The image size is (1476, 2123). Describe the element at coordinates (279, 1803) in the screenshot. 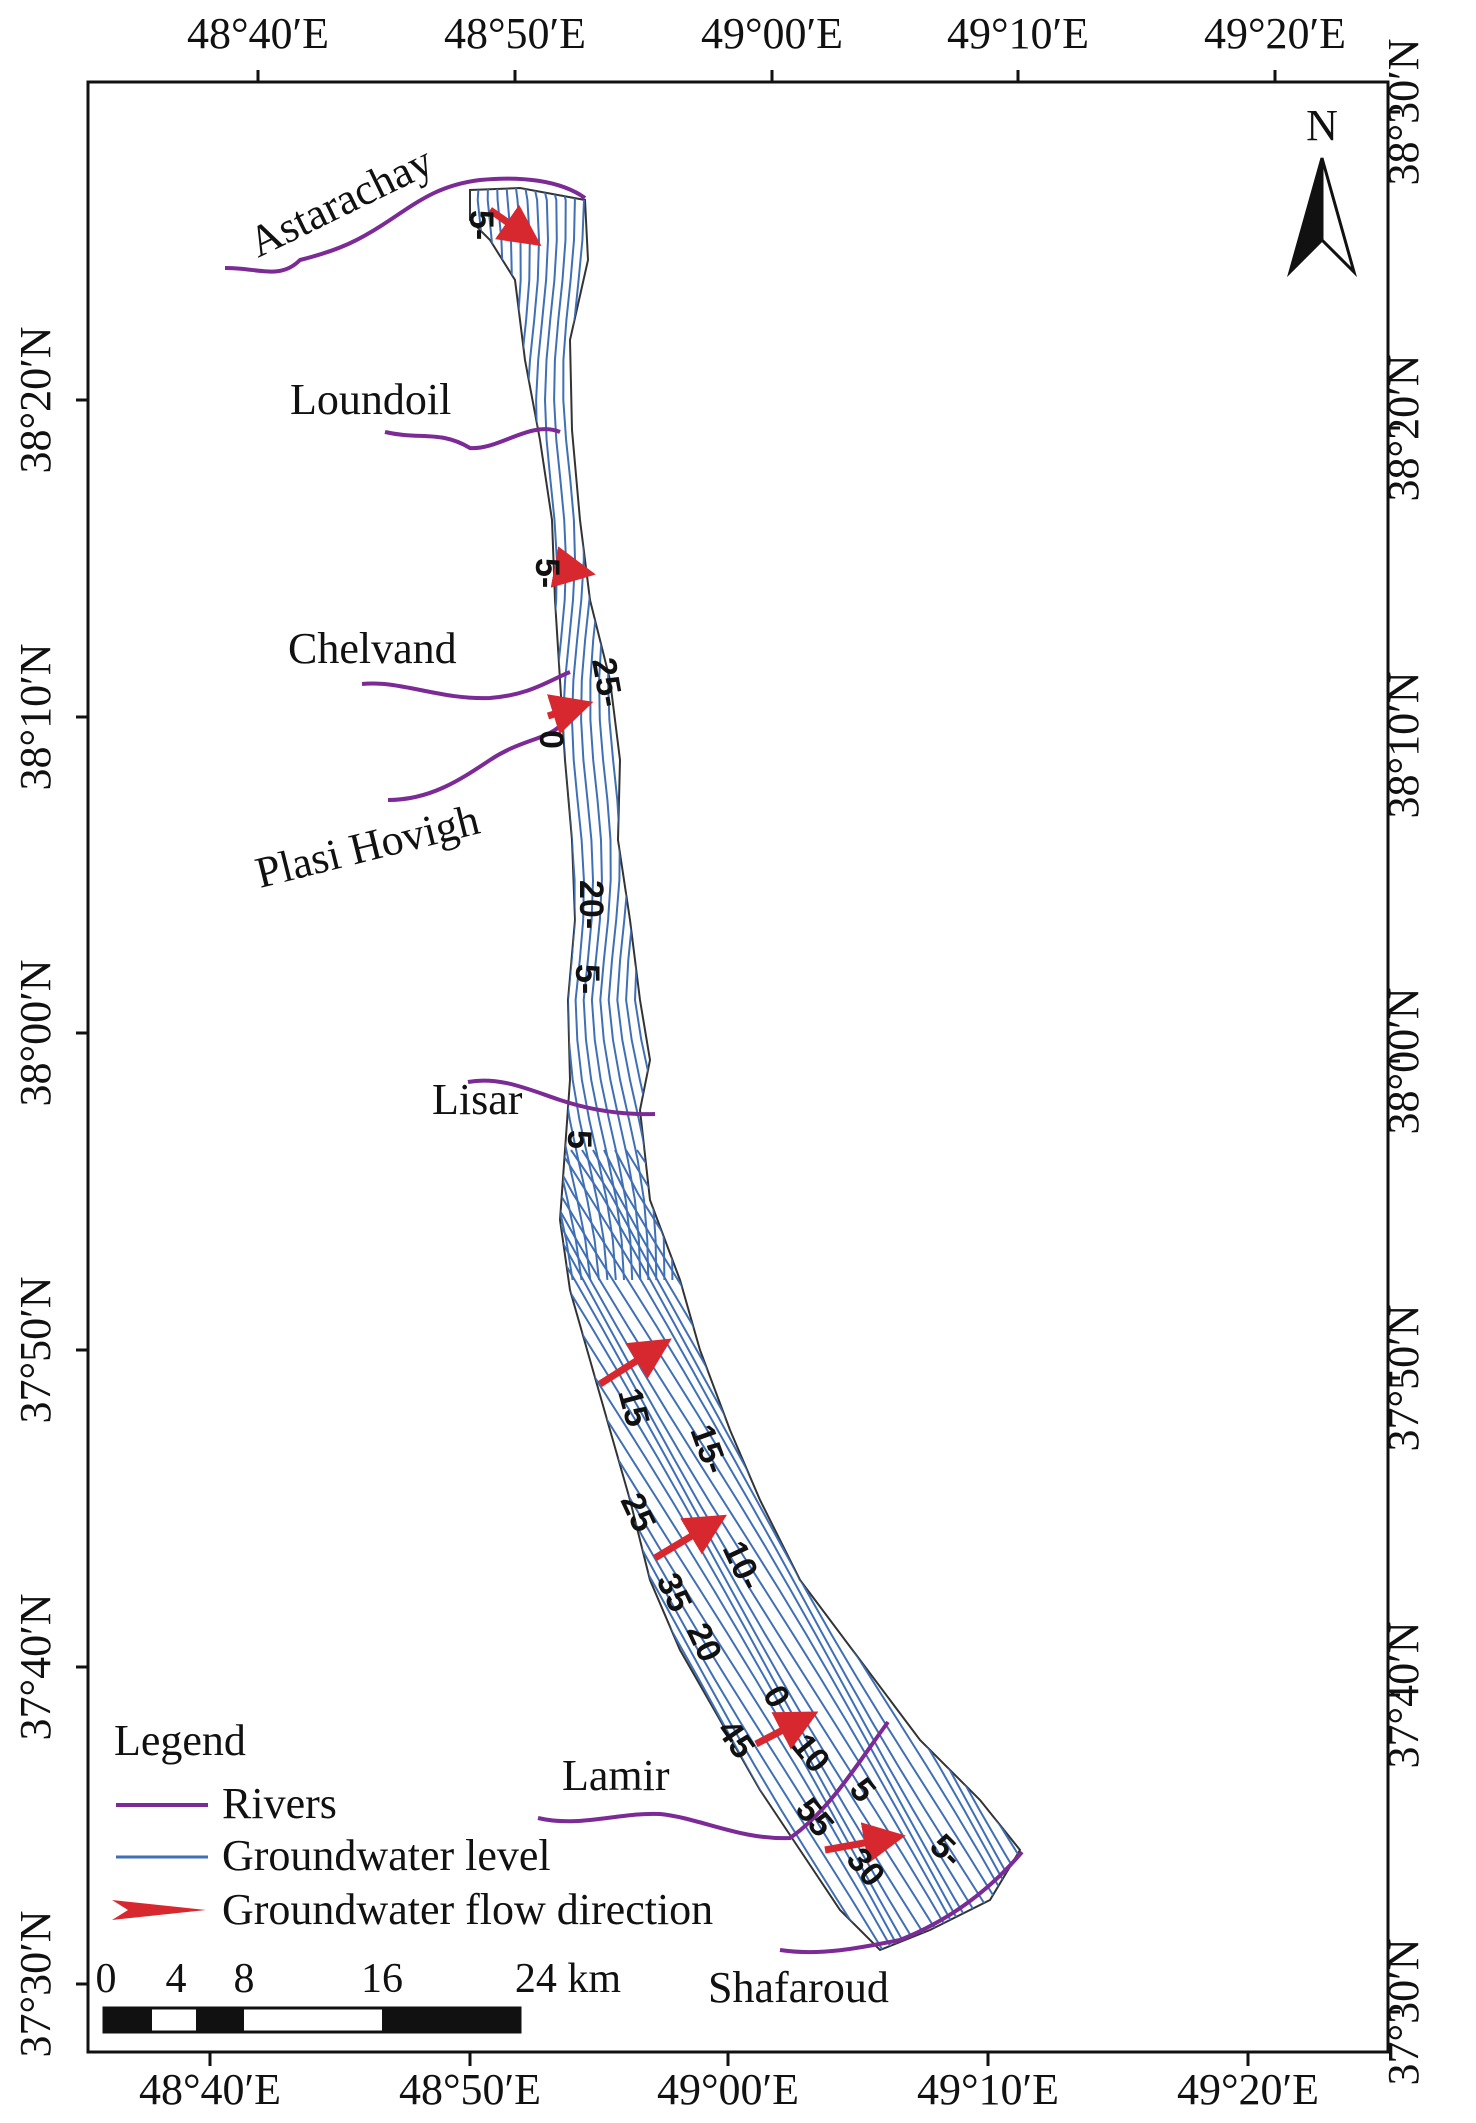

I see `legend-item-rivers: Rivers` at that location.